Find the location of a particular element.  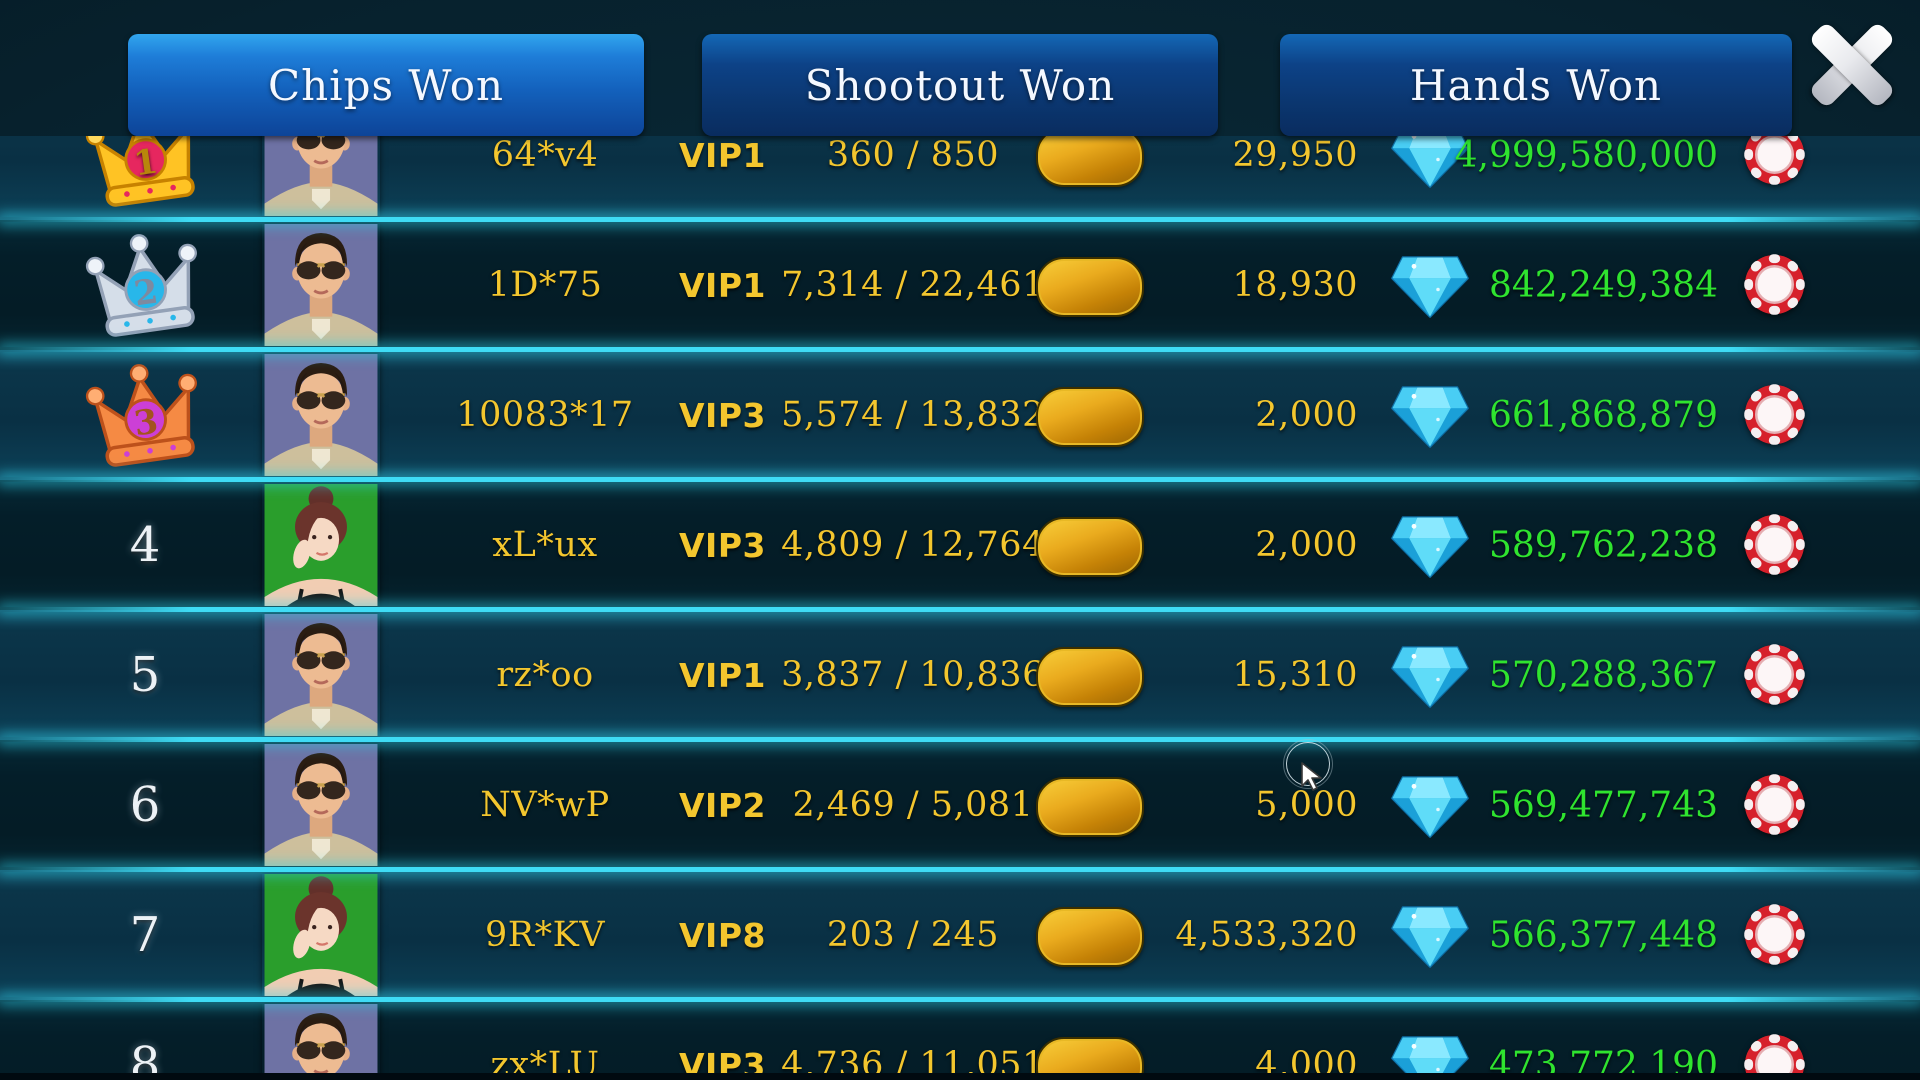

chips-won: 566,377,448 is located at coordinates (1603, 935).